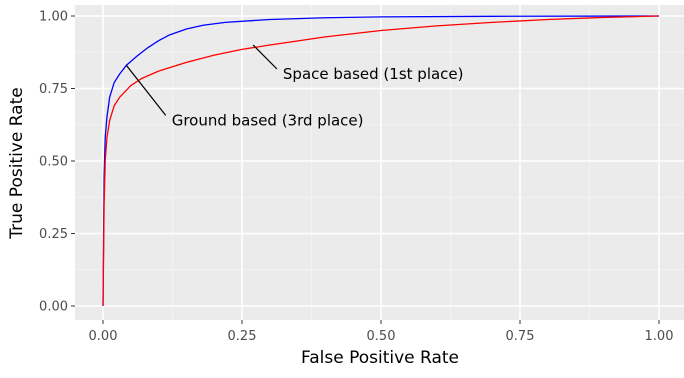  What do you see at coordinates (242, 336) in the screenshot?
I see `x-tick-label: 0.25` at bounding box center [242, 336].